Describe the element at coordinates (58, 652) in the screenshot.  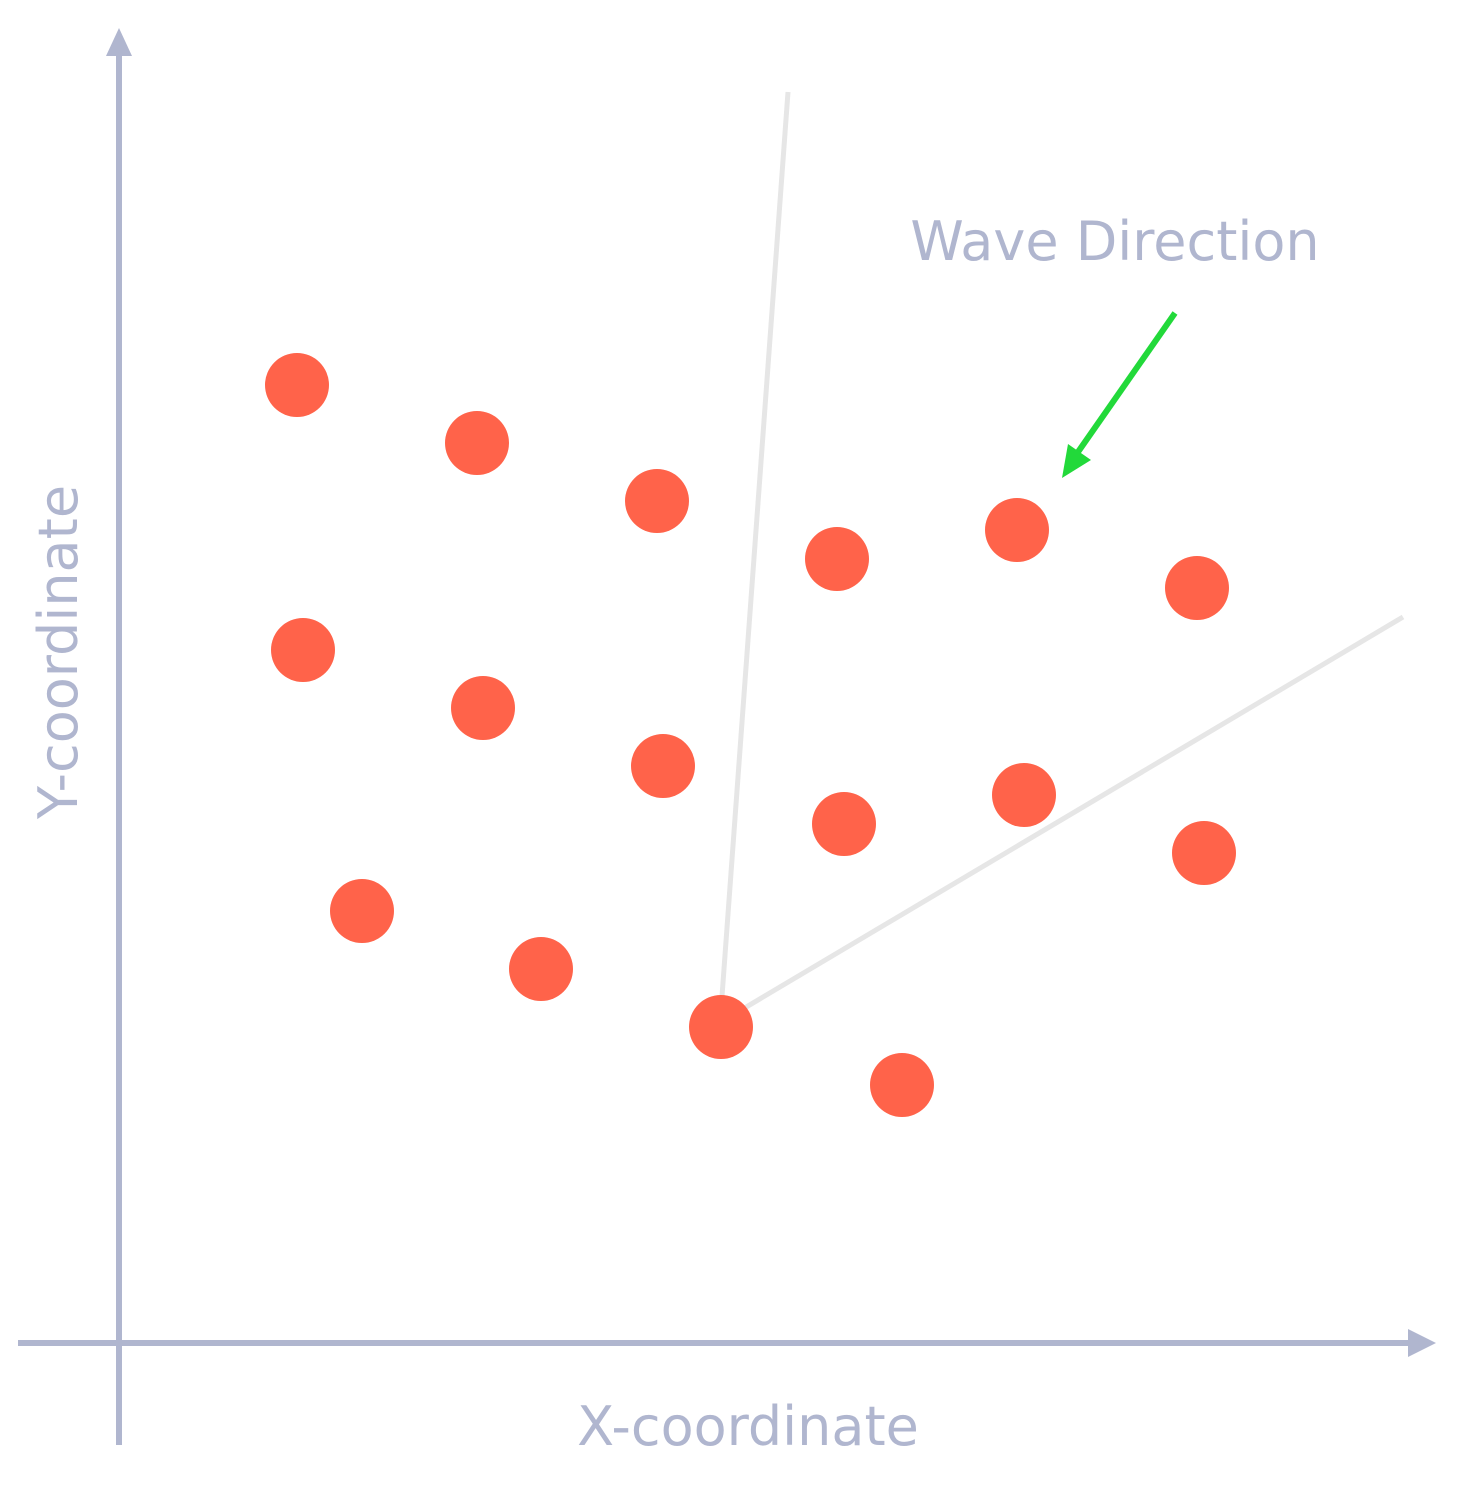
I see `y-axis-label: Y-coordinate` at that location.